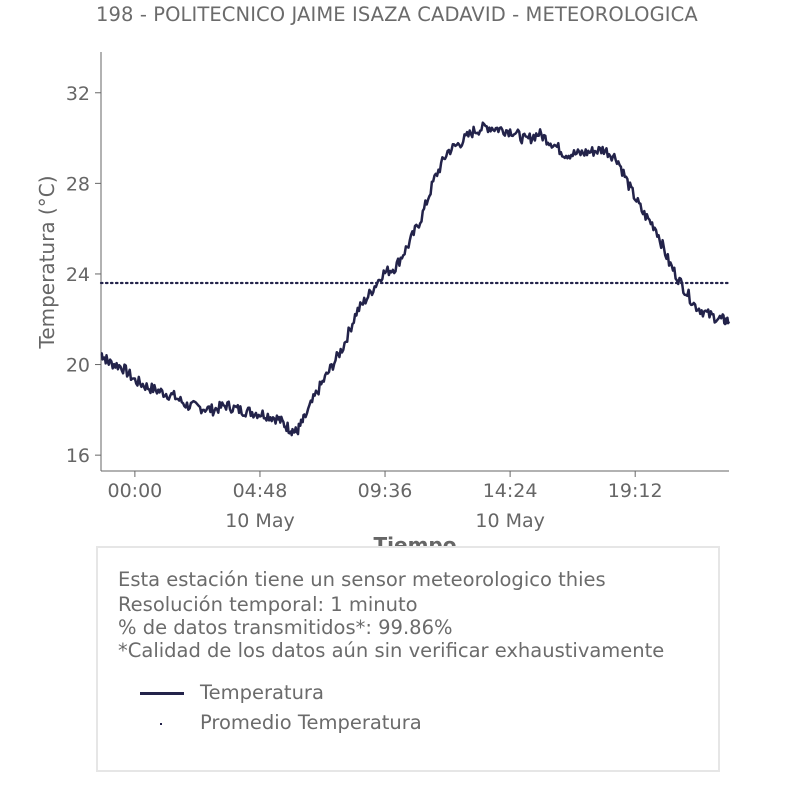 Image resolution: width=806 pixels, height=806 pixels. I want to click on legend-label: Temperatura, so click(262, 692).